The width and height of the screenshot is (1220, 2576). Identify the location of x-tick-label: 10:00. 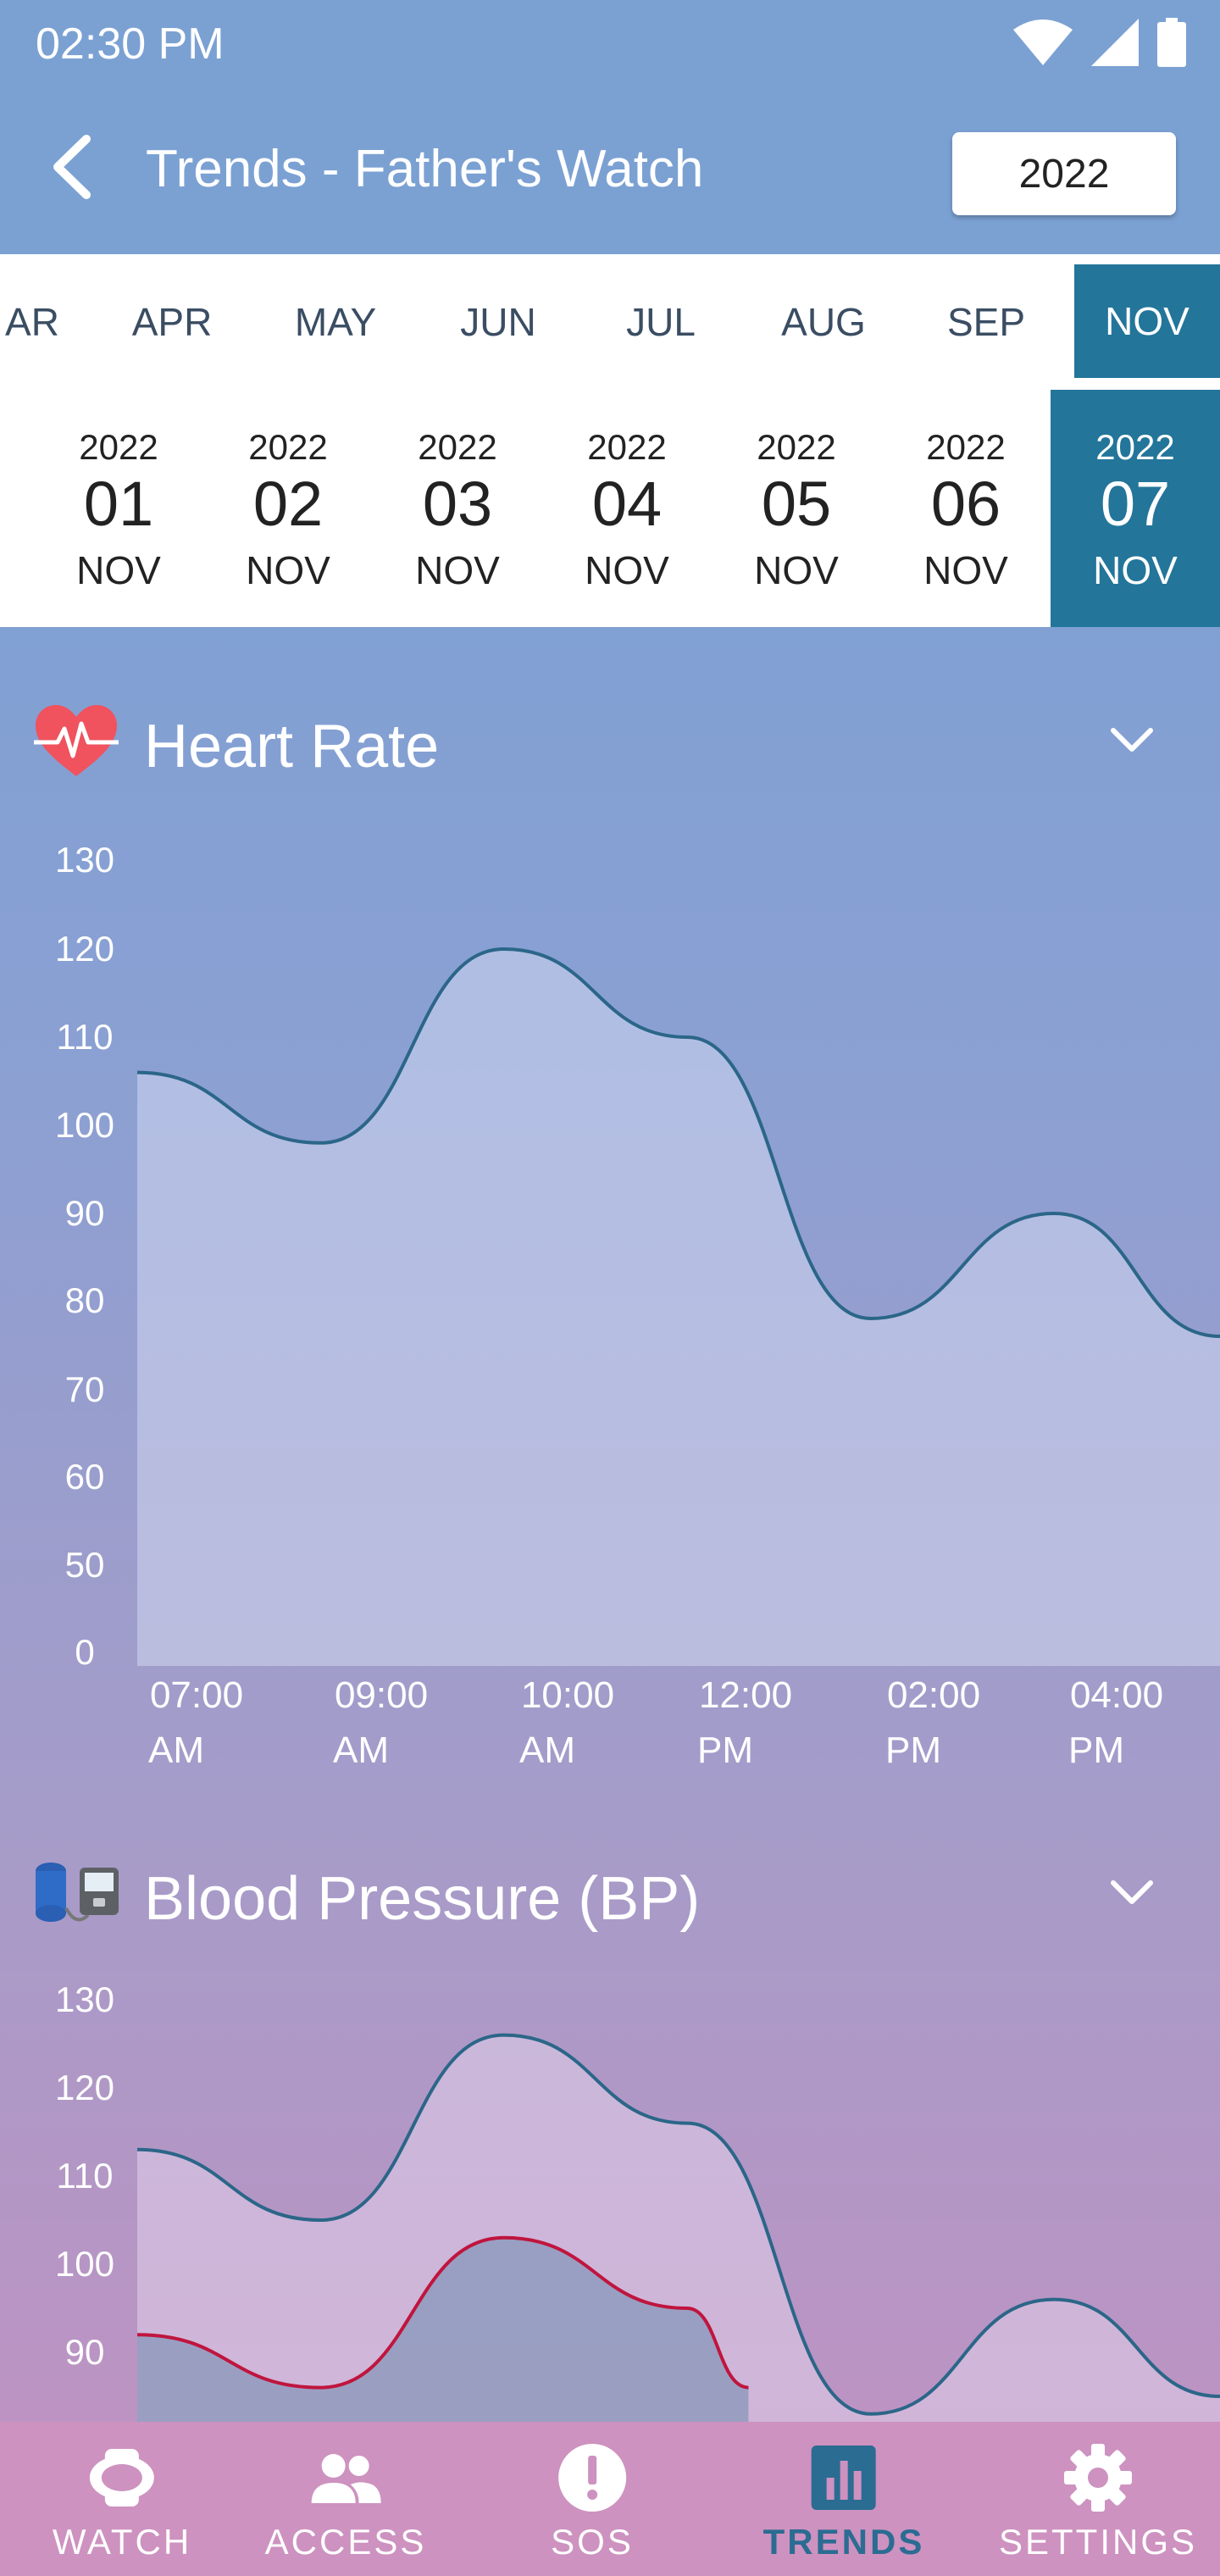
(567, 1695).